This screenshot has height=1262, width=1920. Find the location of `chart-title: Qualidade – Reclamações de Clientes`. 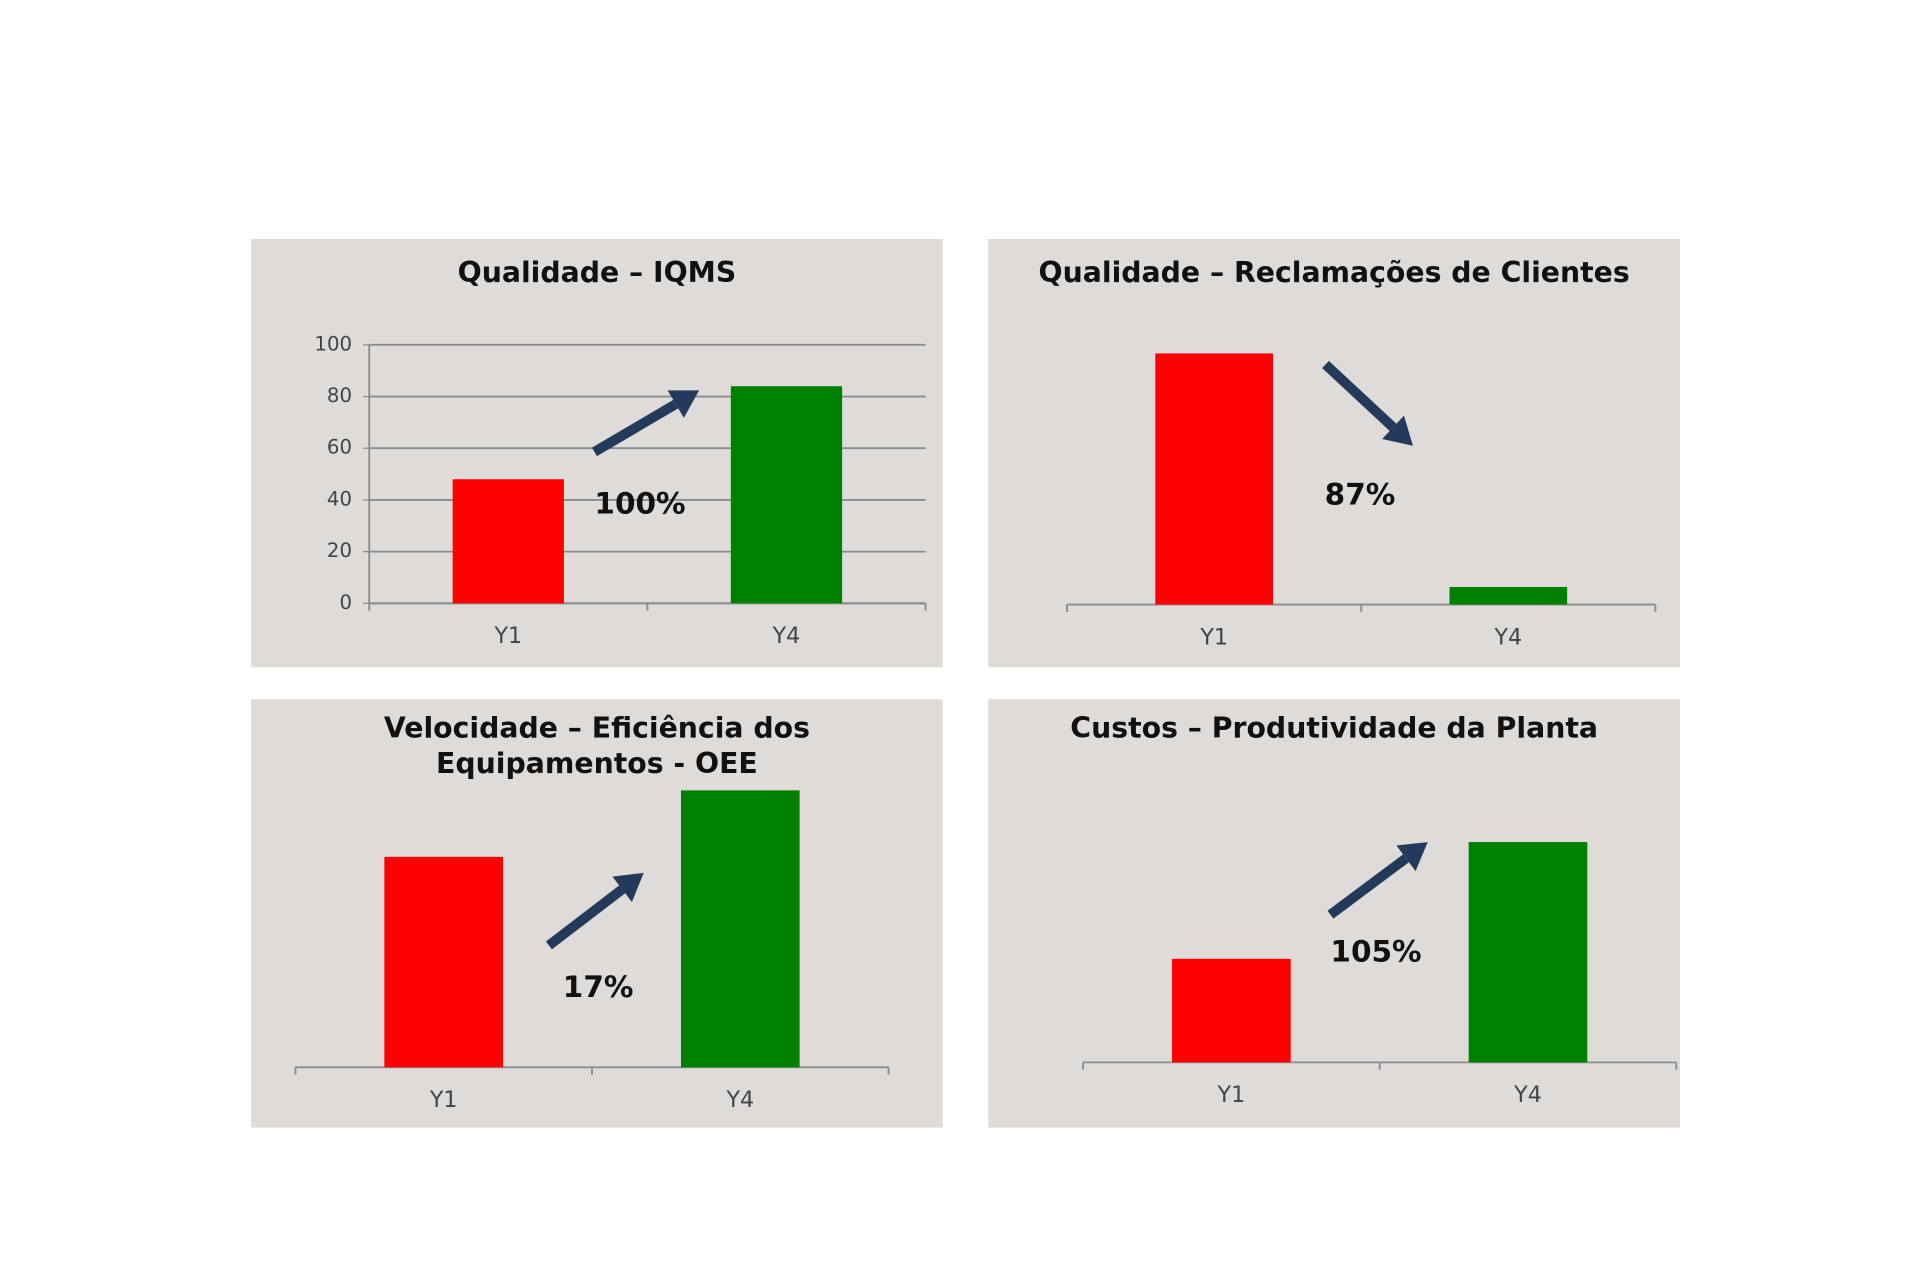

chart-title: Qualidade – Reclamações de Clientes is located at coordinates (1334, 273).